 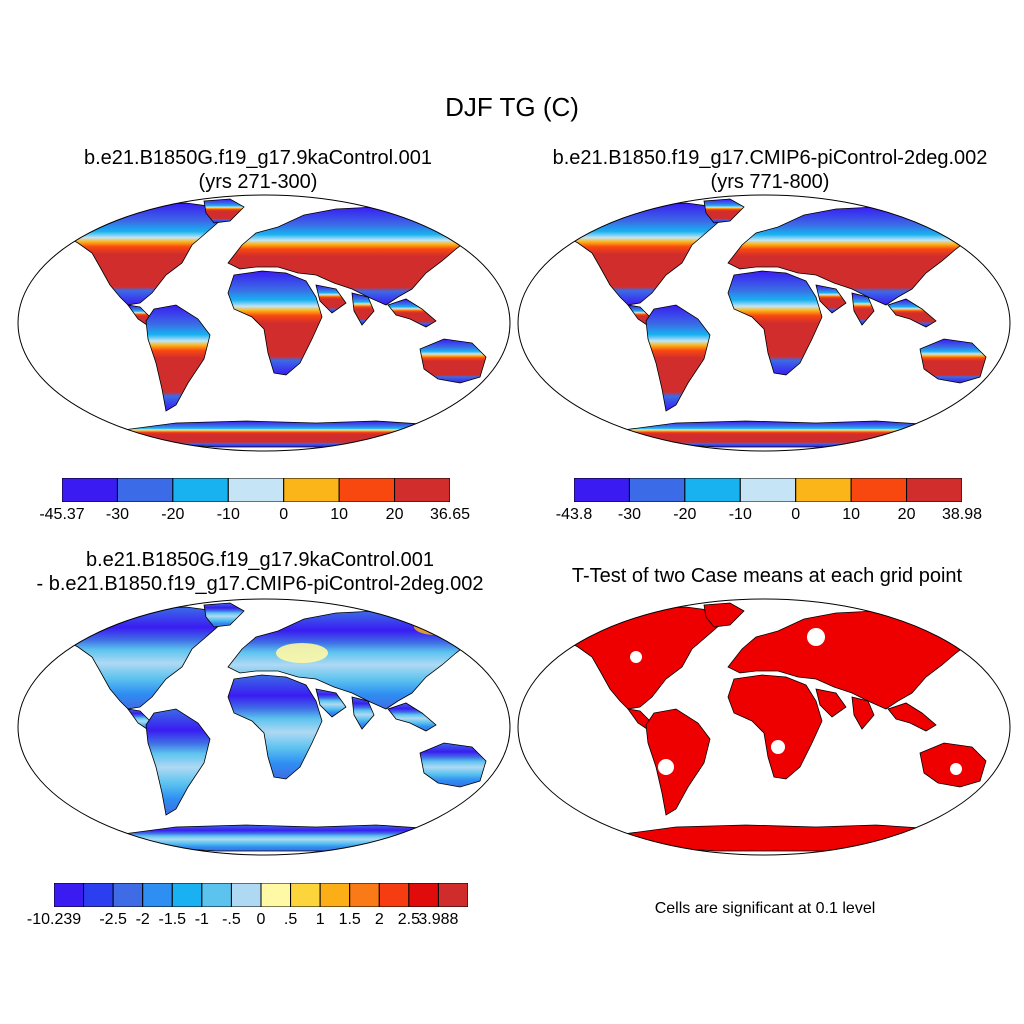 What do you see at coordinates (765, 908) in the screenshot?
I see `significance-note: Cells are significant at 0.1 level` at bounding box center [765, 908].